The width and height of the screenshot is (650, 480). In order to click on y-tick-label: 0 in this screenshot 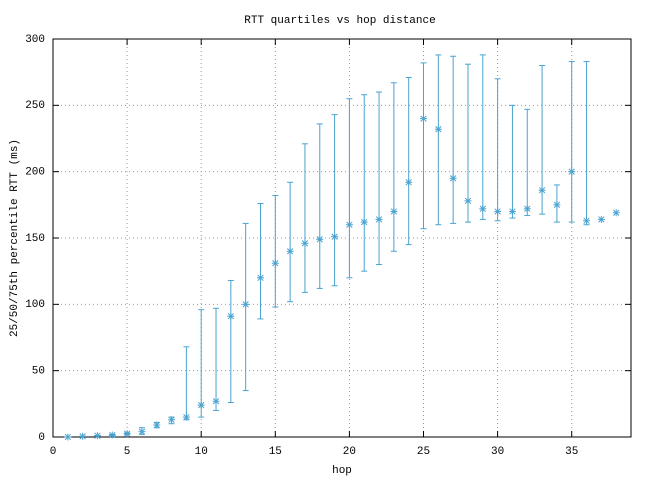, I will do `click(41, 438)`.